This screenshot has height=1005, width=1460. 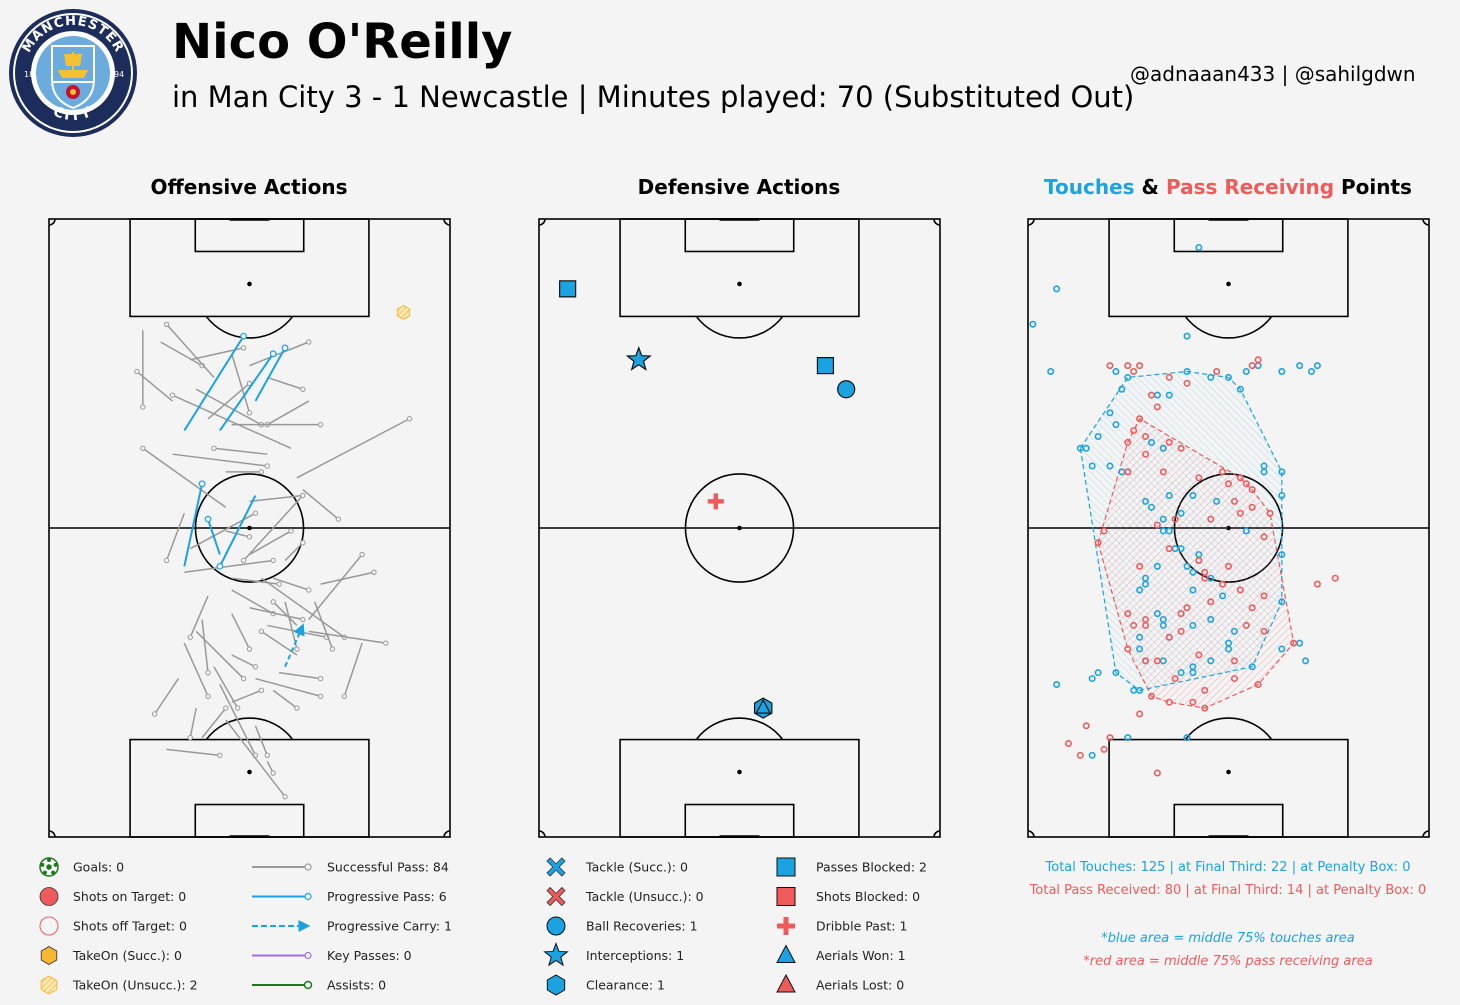 I want to click on penalty-arc-bottom, so click(x=1228, y=729).